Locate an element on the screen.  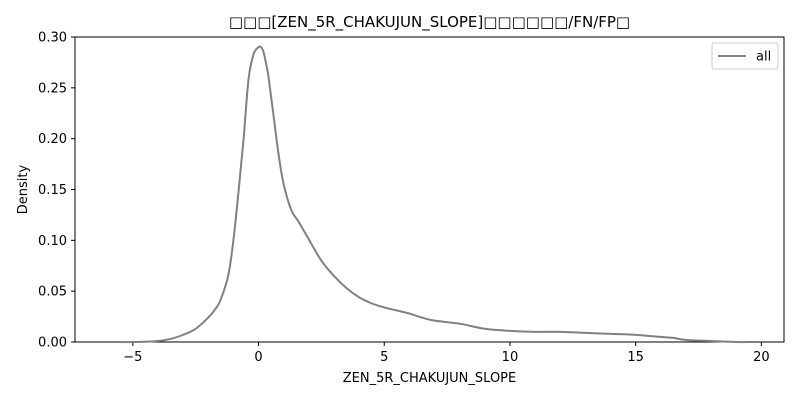
y-tick-label: 0.20 is located at coordinates (52, 139).